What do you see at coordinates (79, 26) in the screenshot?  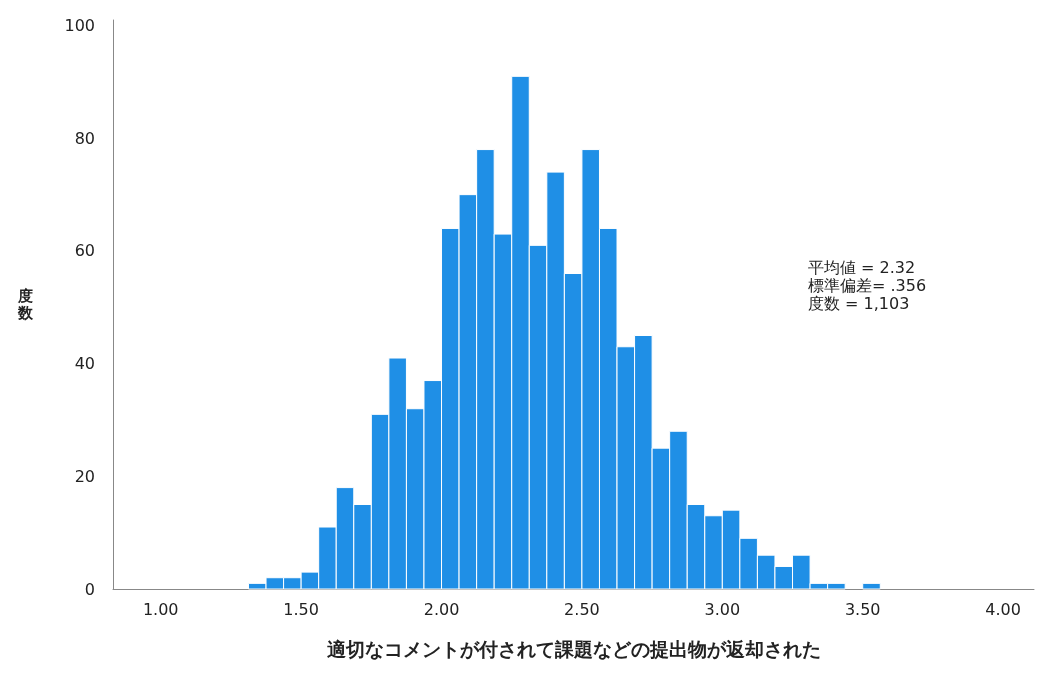 I see `y-tick-label: 100` at bounding box center [79, 26].